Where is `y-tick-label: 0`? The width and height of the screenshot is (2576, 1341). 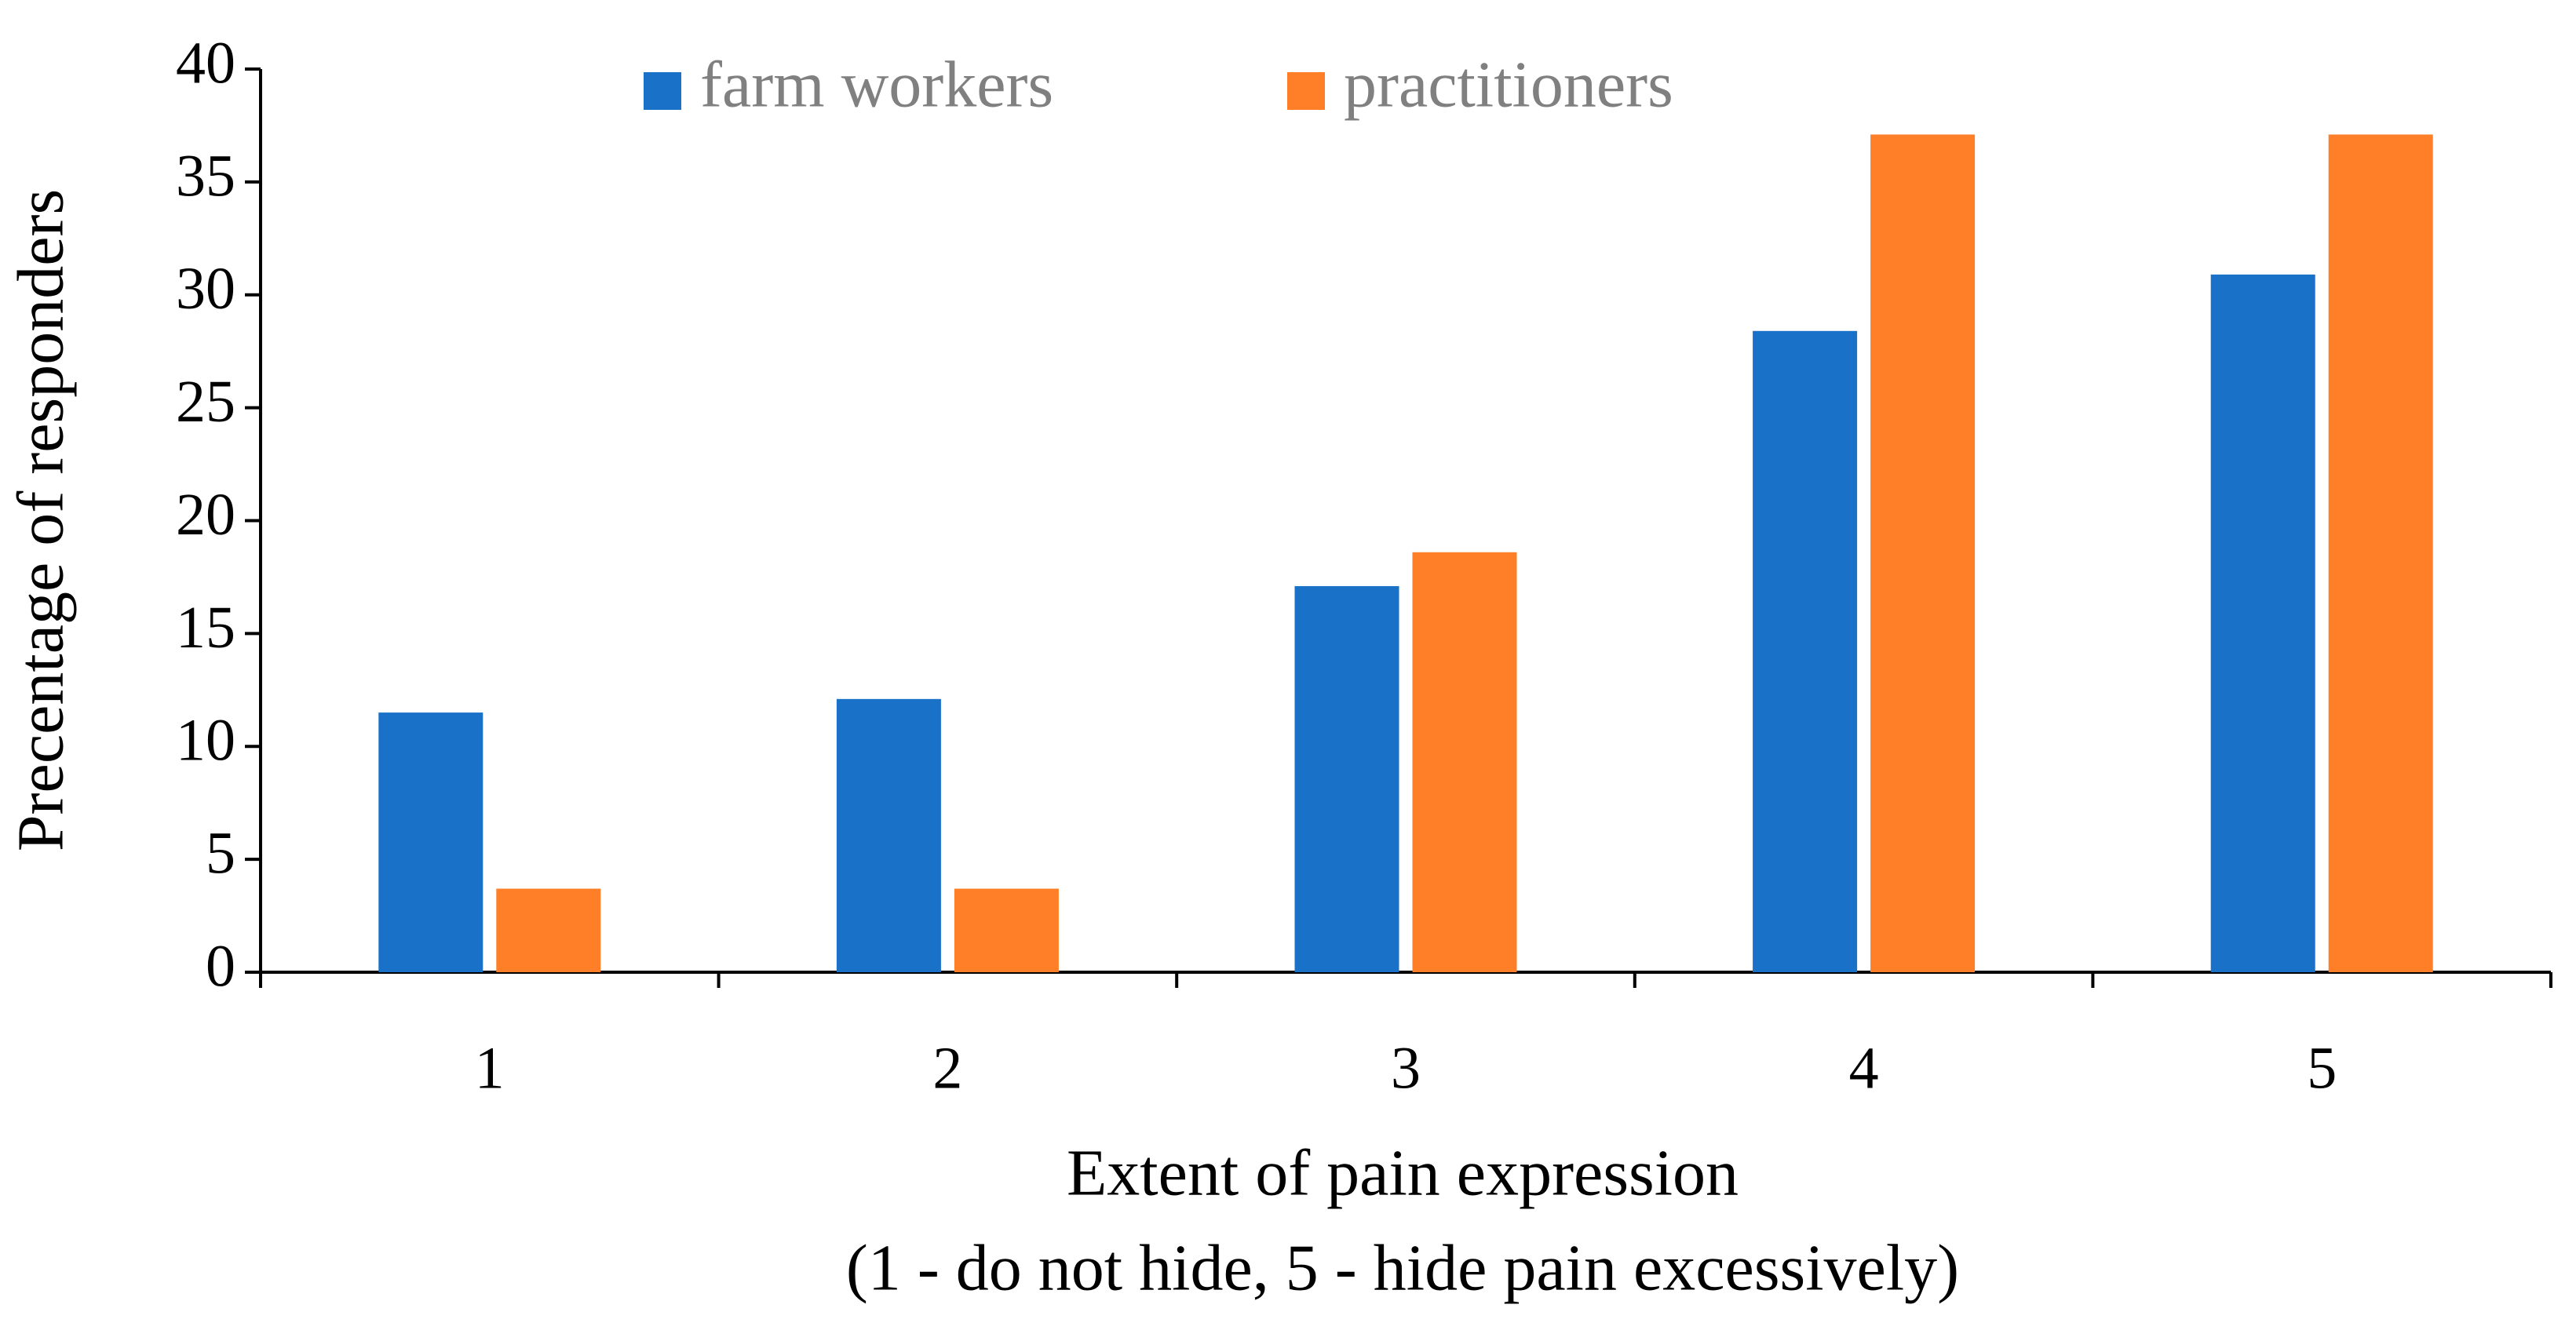
y-tick-label: 0 is located at coordinates (220, 966).